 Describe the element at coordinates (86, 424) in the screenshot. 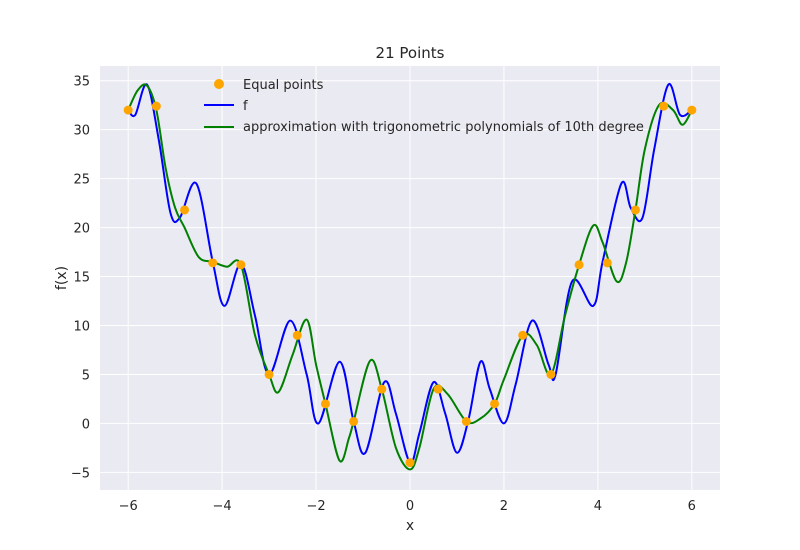

I see `y-tick-label: 0` at that location.